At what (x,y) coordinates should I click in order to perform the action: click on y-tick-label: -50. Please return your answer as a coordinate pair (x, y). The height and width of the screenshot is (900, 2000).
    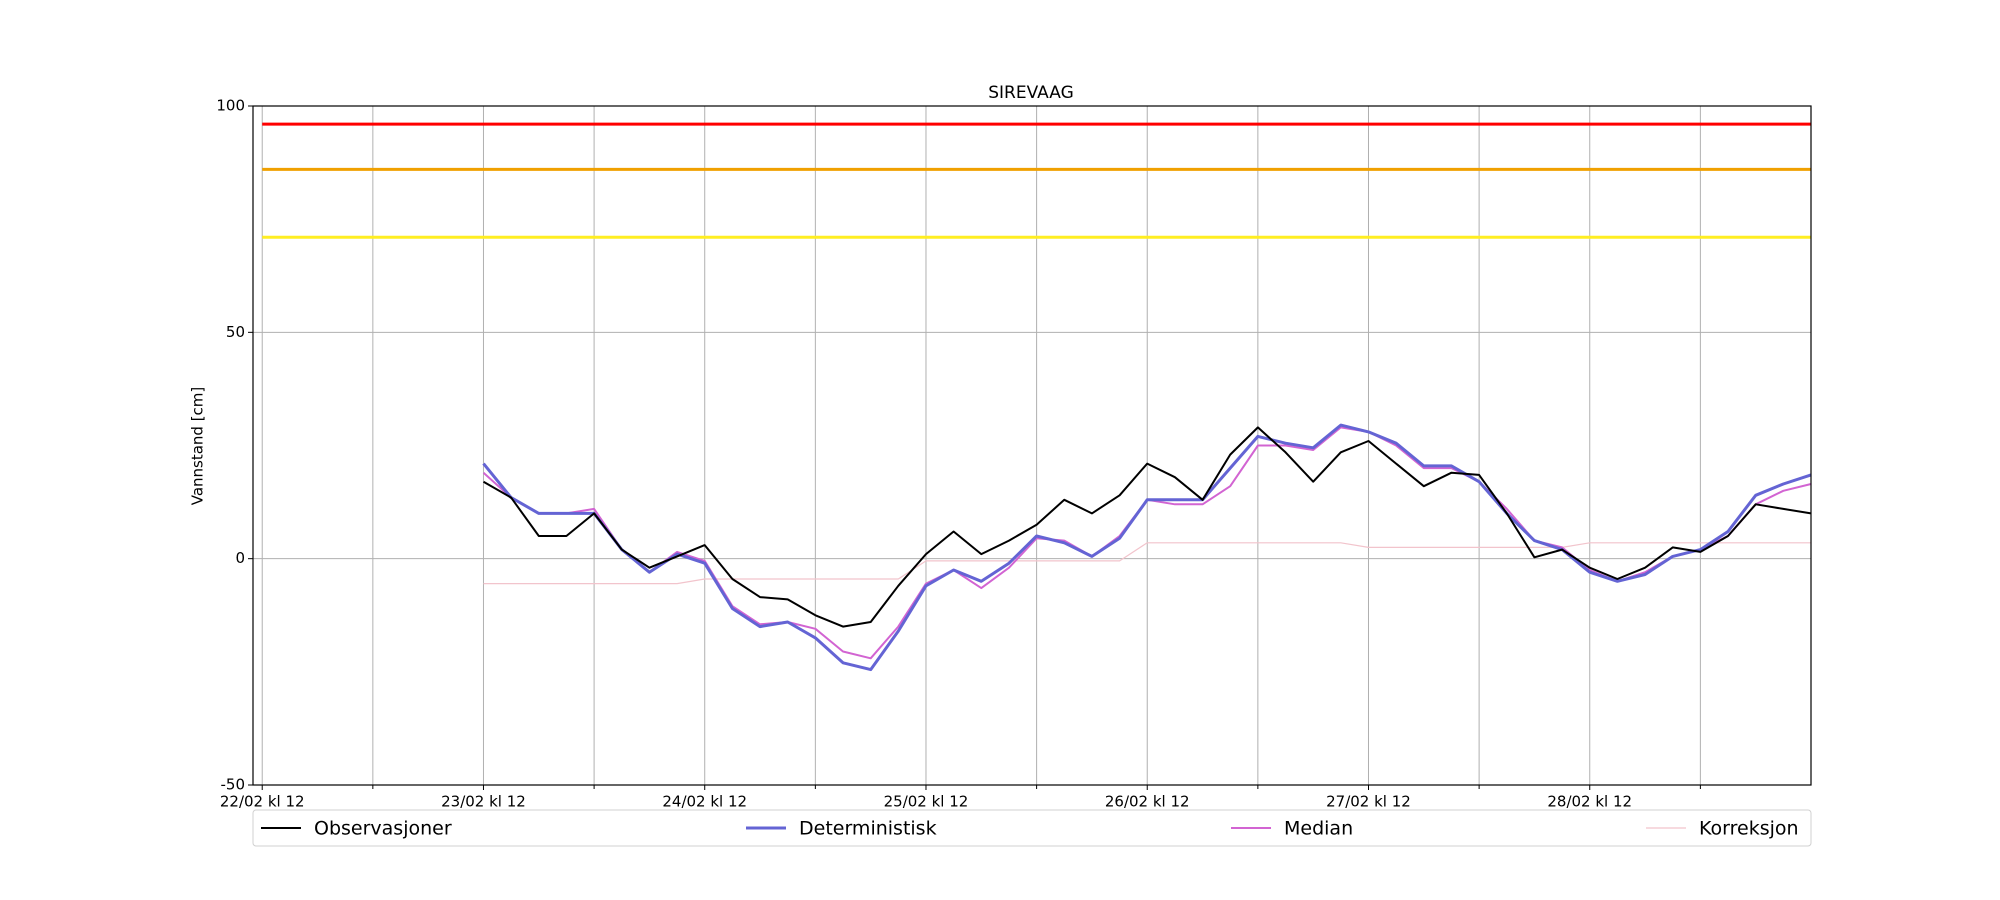
    Looking at the image, I should click on (233, 785).